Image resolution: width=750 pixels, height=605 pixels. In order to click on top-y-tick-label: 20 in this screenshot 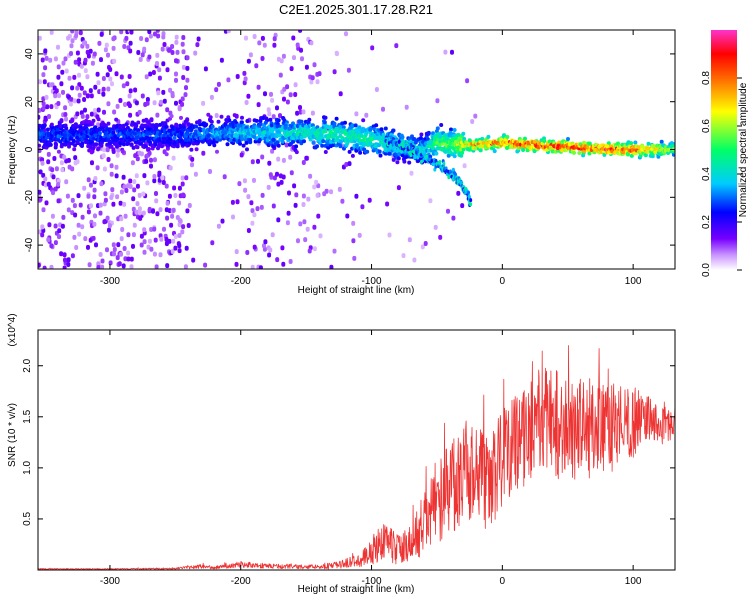, I will do `click(29, 102)`.